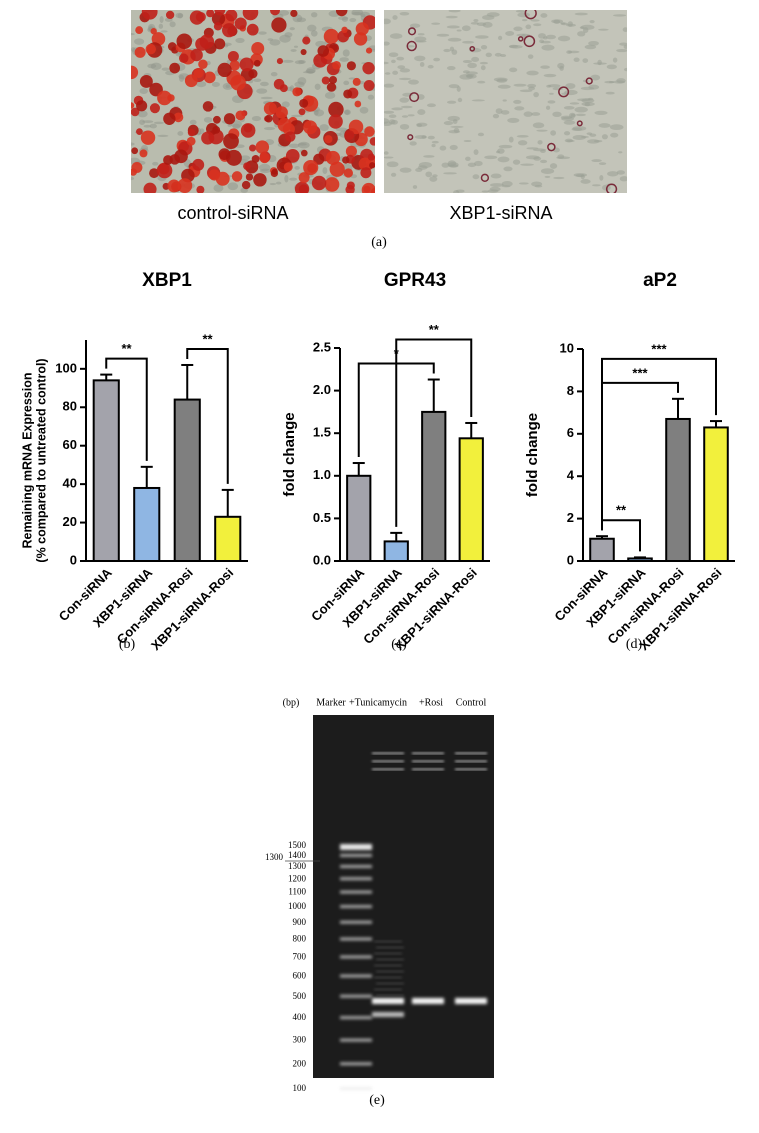 Image resolution: width=759 pixels, height=1133 pixels. Describe the element at coordinates (388, 1001) in the screenshot. I see `sample-band` at that location.